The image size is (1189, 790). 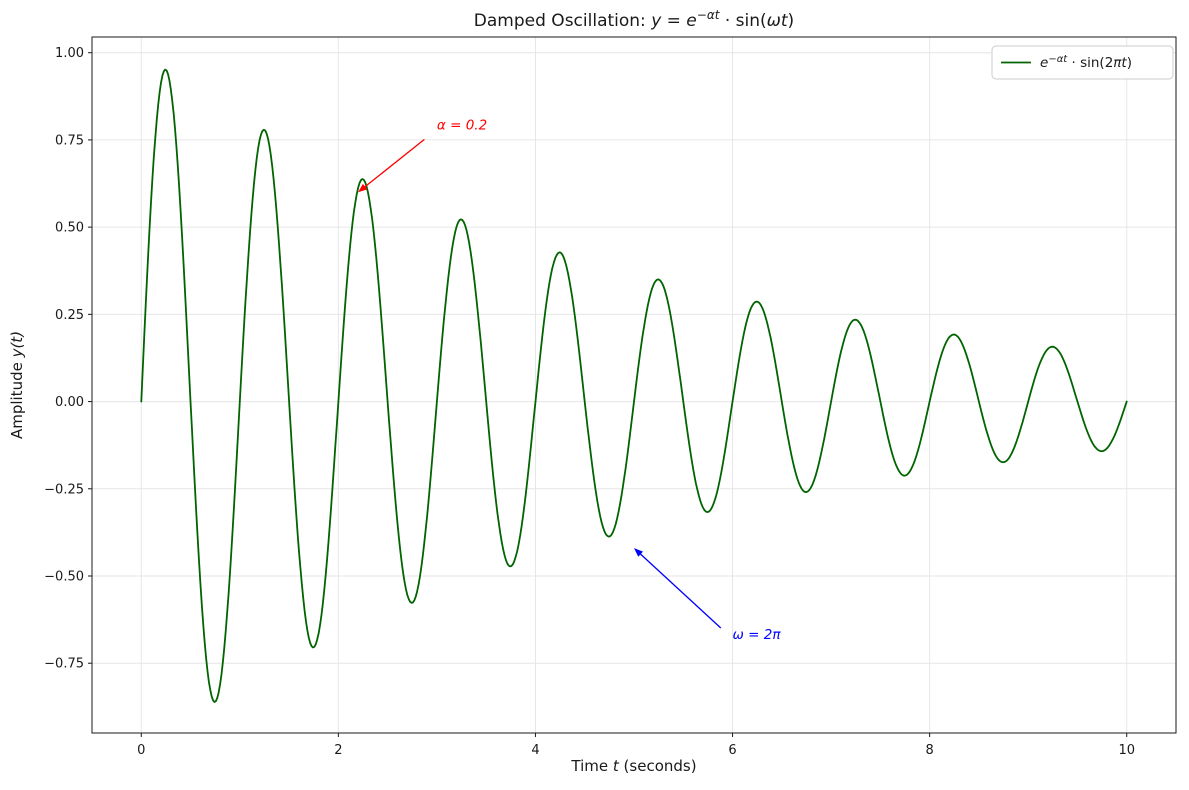 I want to click on y-tick-label: 0.25, so click(x=69, y=315).